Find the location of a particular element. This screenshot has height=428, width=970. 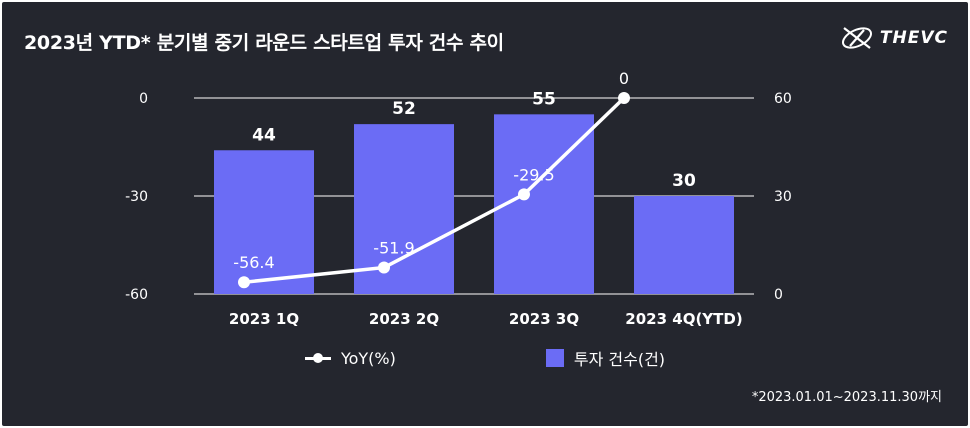

legend-item-yoy: YoY(%) is located at coordinates (350, 358).